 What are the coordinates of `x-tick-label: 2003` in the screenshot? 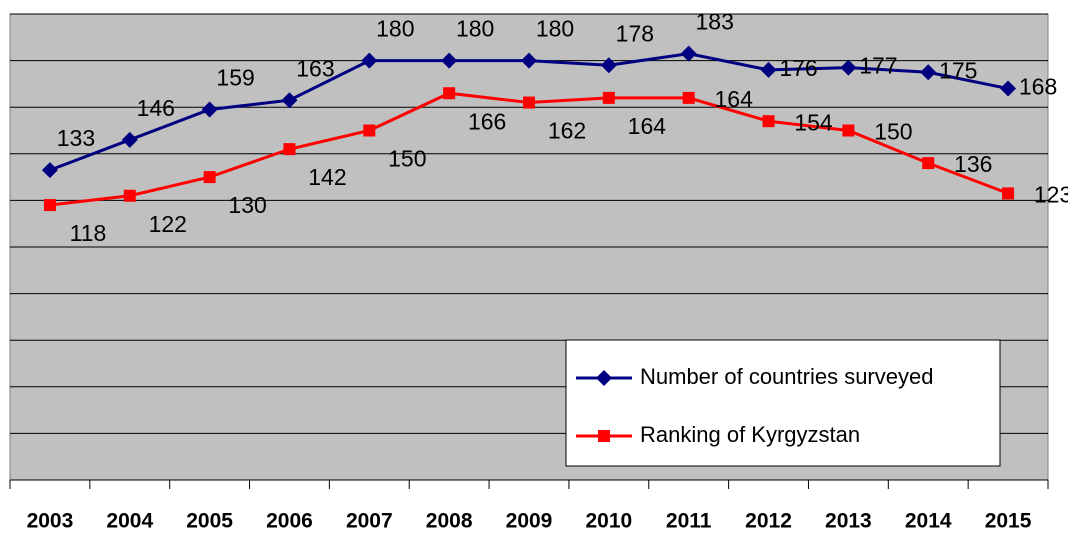 It's located at (50, 521).